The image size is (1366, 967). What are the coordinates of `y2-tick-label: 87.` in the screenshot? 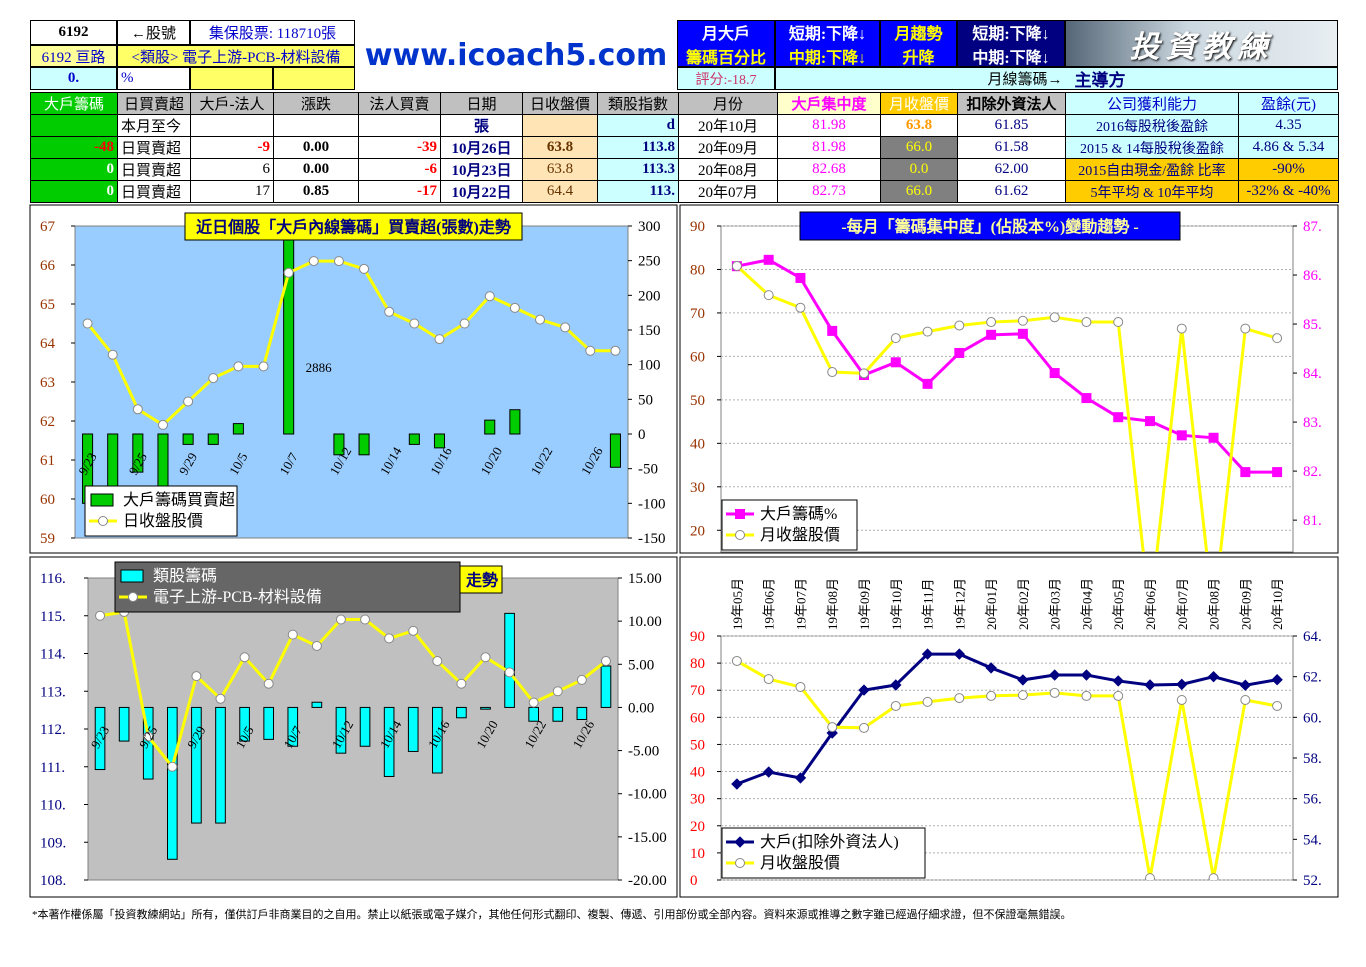 It's located at (1312, 227).